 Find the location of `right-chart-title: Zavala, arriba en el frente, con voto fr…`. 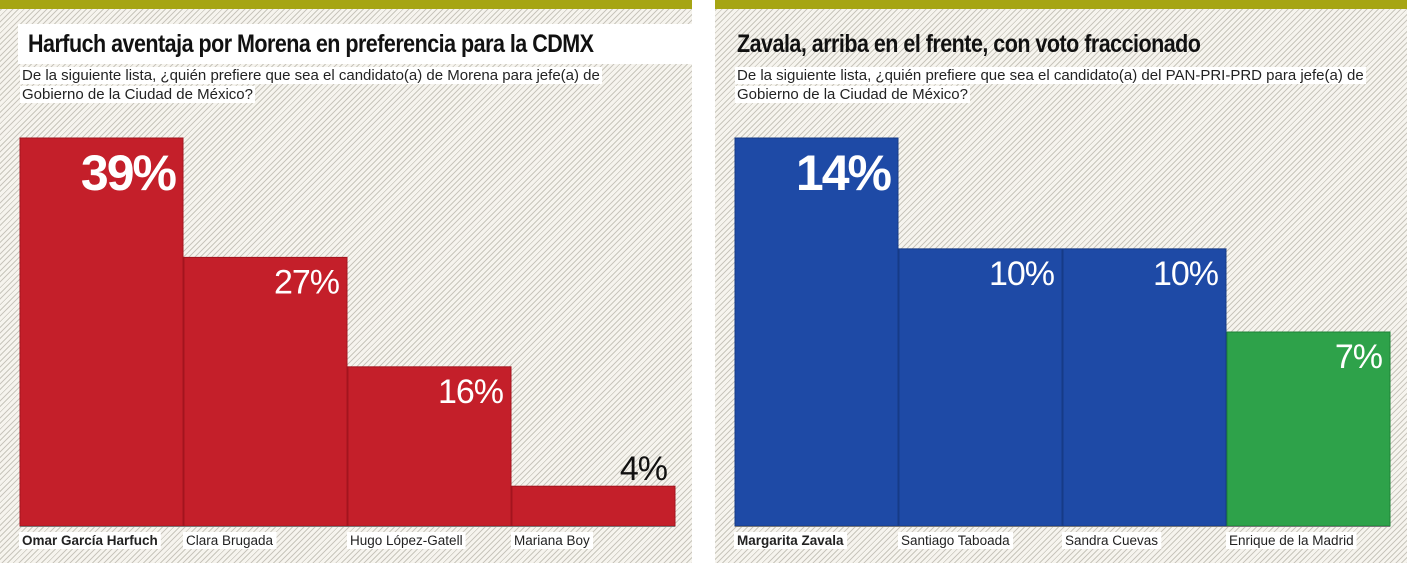

right-chart-title: Zavala, arriba en el frente, con voto fr… is located at coordinates (969, 43).